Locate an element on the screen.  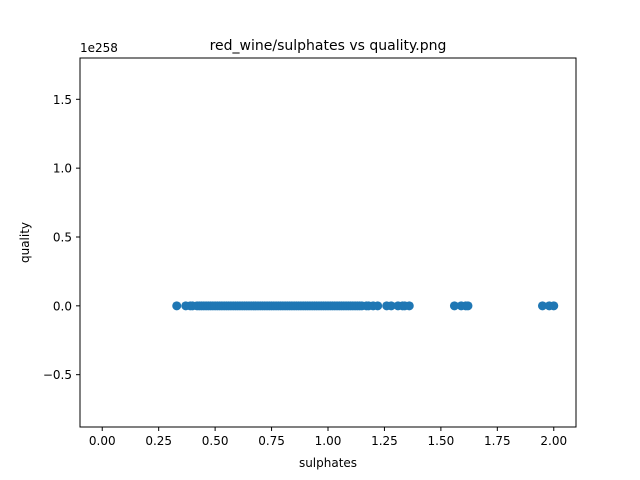
y-tick-label: −0.5 is located at coordinates (57, 375).